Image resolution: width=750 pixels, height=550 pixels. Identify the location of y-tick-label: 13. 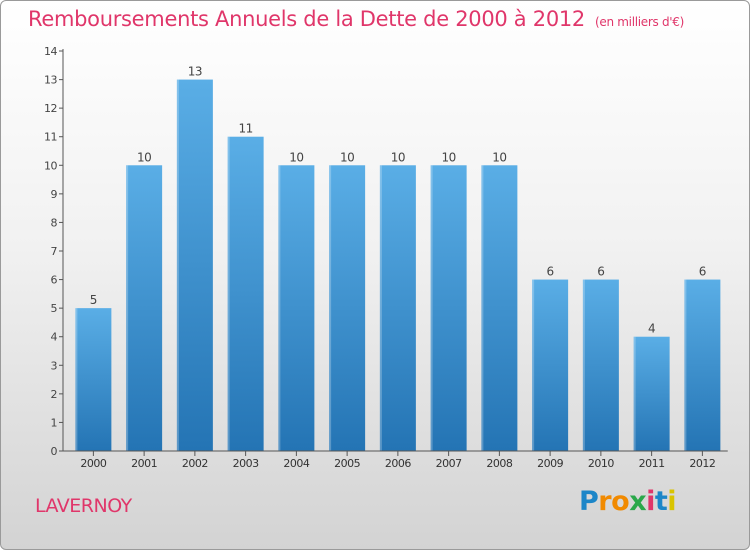
(50, 80).